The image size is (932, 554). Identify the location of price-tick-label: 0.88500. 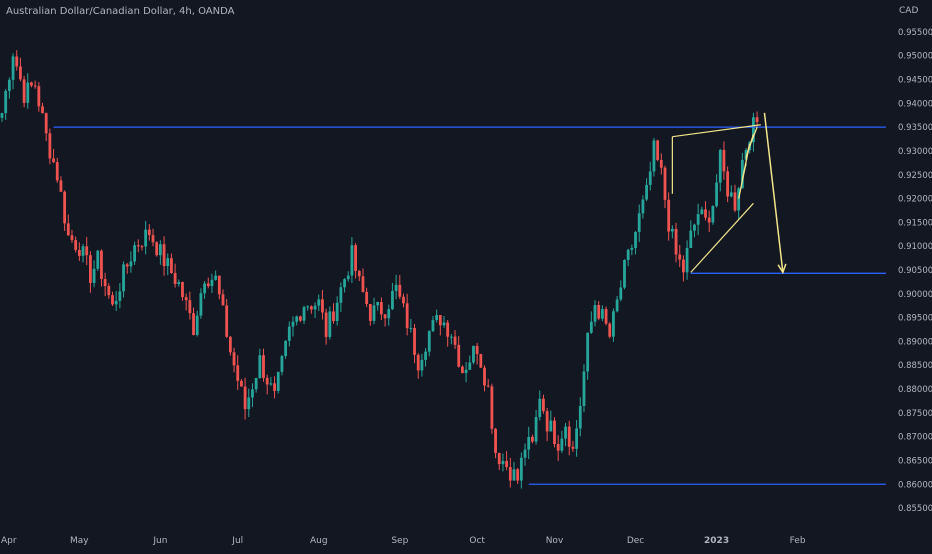
(915, 366).